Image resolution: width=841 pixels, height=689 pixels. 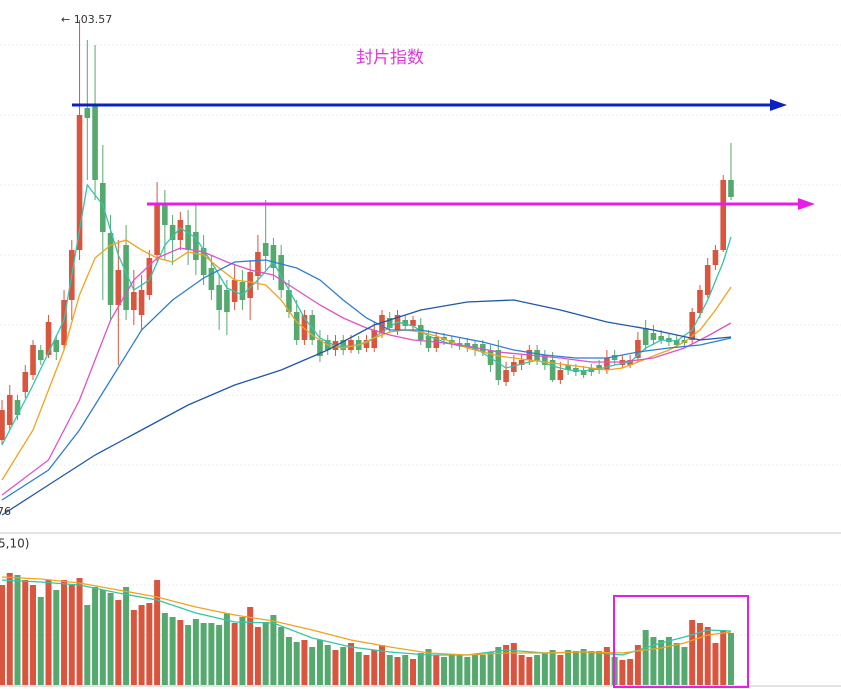 What do you see at coordinates (366, 616) in the screenshot?
I see `volume-average-line` at bounding box center [366, 616].